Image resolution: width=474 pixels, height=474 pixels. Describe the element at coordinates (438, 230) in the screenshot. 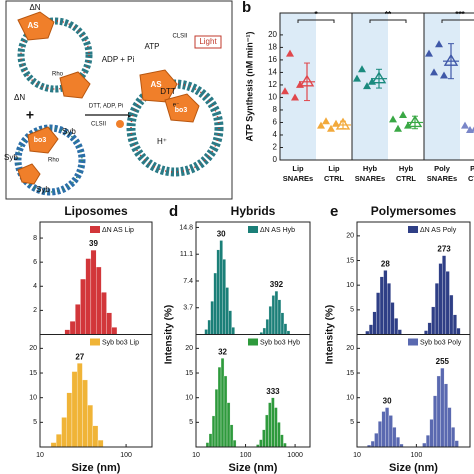

I see `legend-label: ΔN AS Poly` at that location.